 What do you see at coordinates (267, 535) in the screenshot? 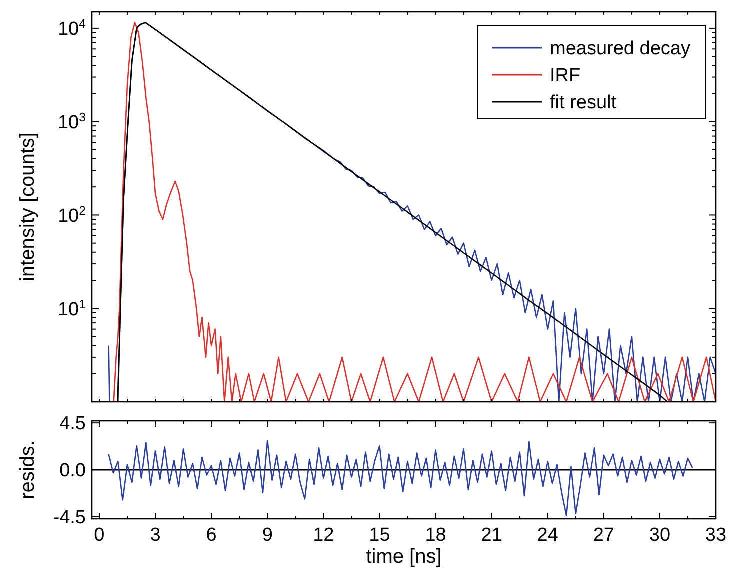
I see `x-tick-label: 9` at bounding box center [267, 535].